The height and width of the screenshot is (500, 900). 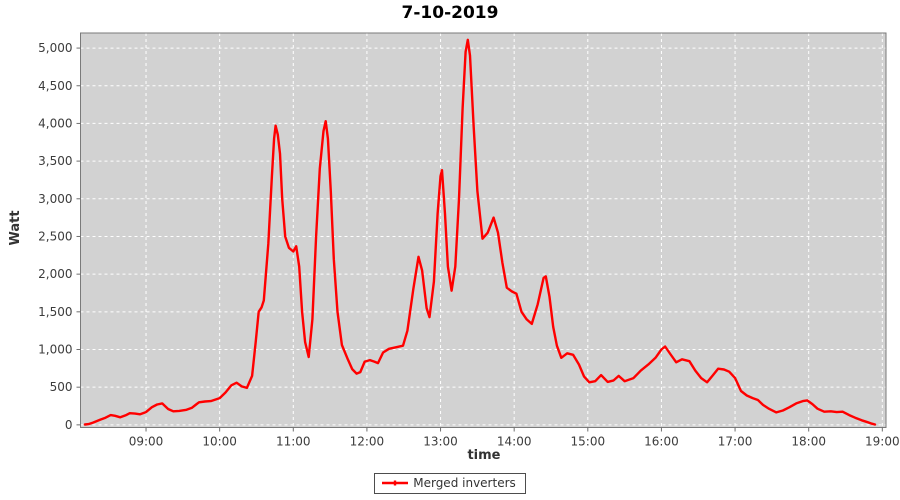 What do you see at coordinates (55, 236) in the screenshot?
I see `y-tick-label: 2,500` at bounding box center [55, 236].